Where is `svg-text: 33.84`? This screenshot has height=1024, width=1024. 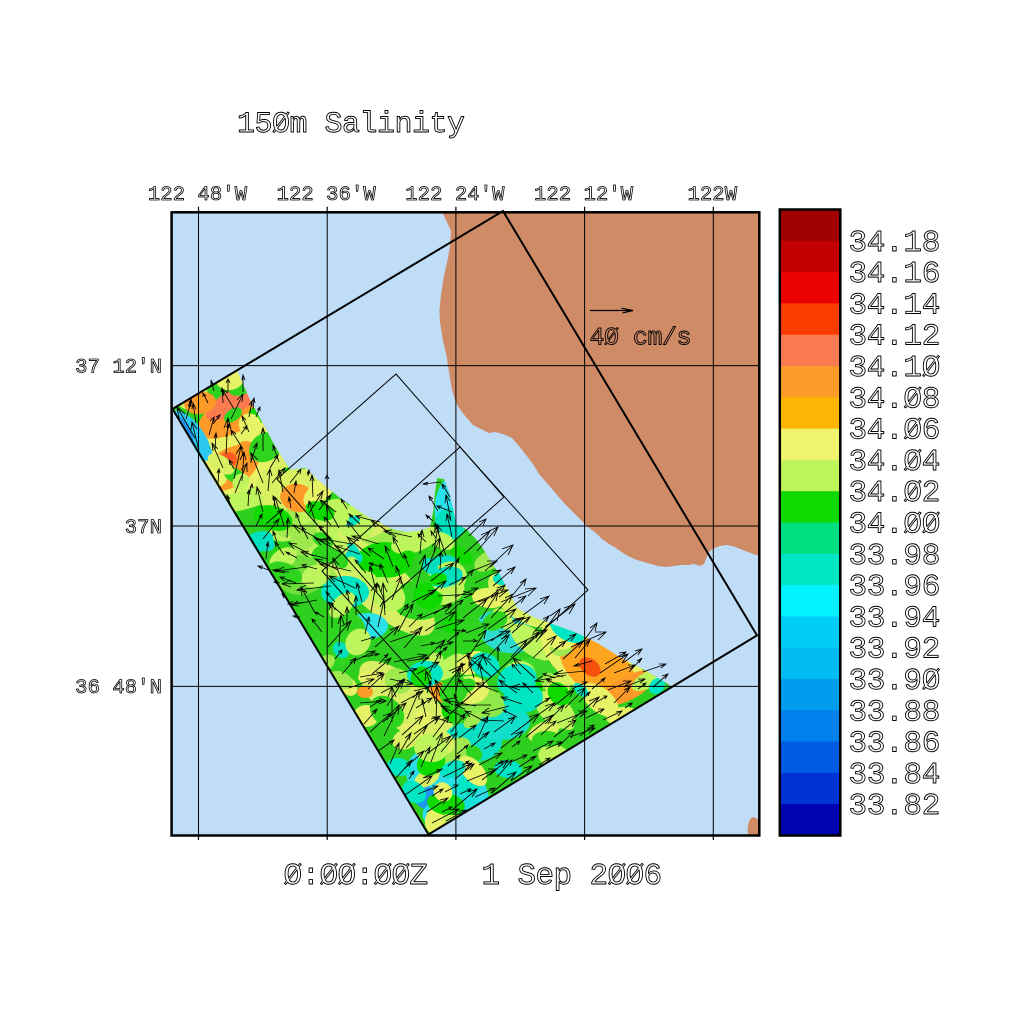
svg-text: 33.84 is located at coordinates (895, 775).